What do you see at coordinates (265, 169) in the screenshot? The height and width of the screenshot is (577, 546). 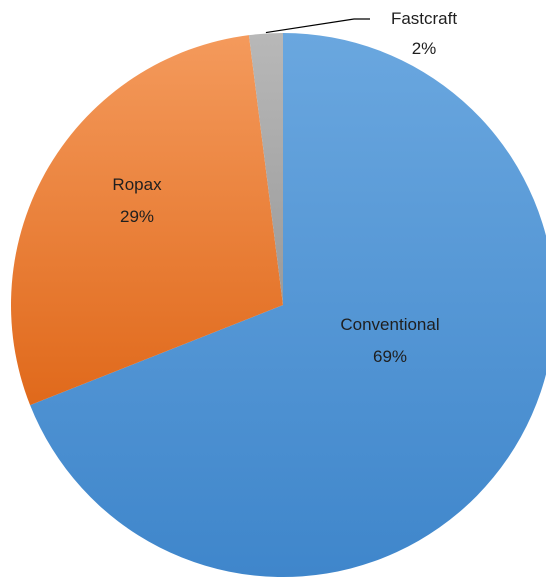 I see `slice-fastcraft` at bounding box center [265, 169].